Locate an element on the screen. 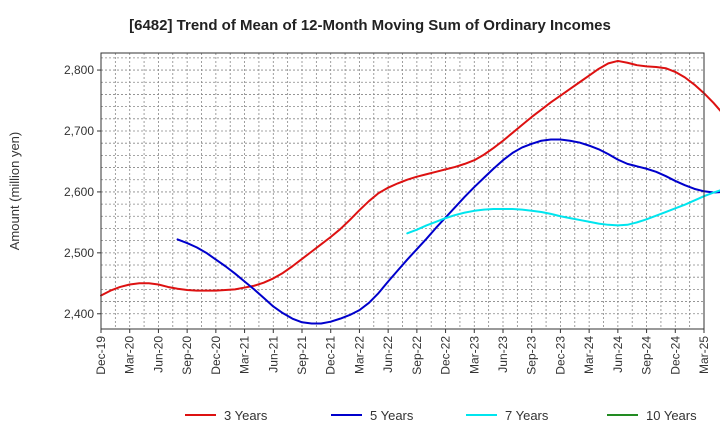  x-tick-label: Dec-24 is located at coordinates (675, 355).